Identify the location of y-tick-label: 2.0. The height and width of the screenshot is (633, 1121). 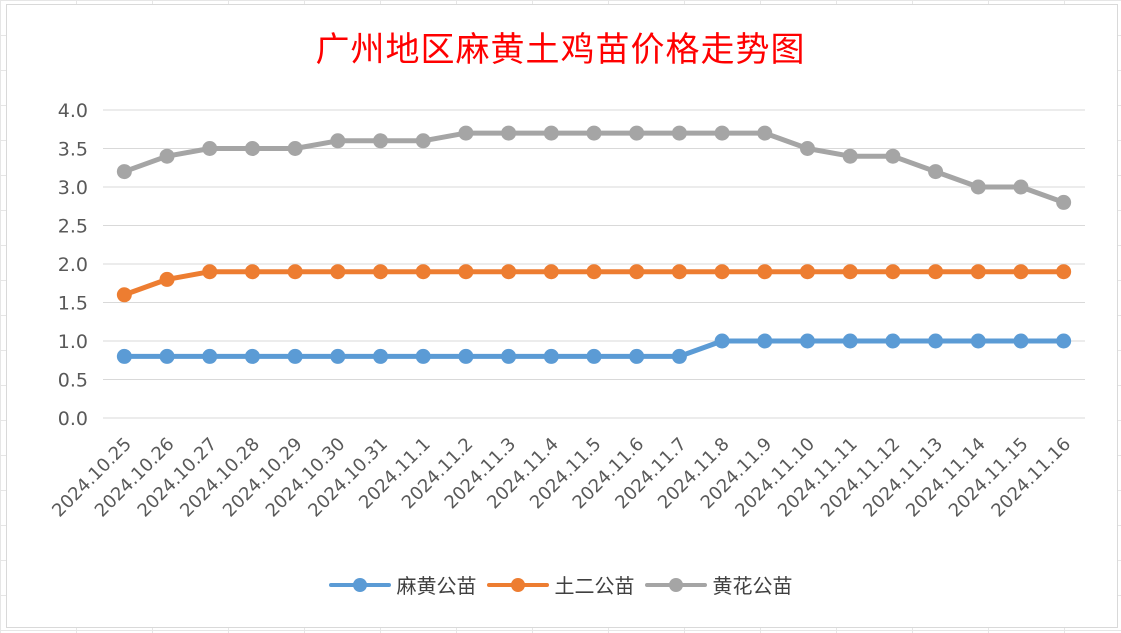
(73, 265).